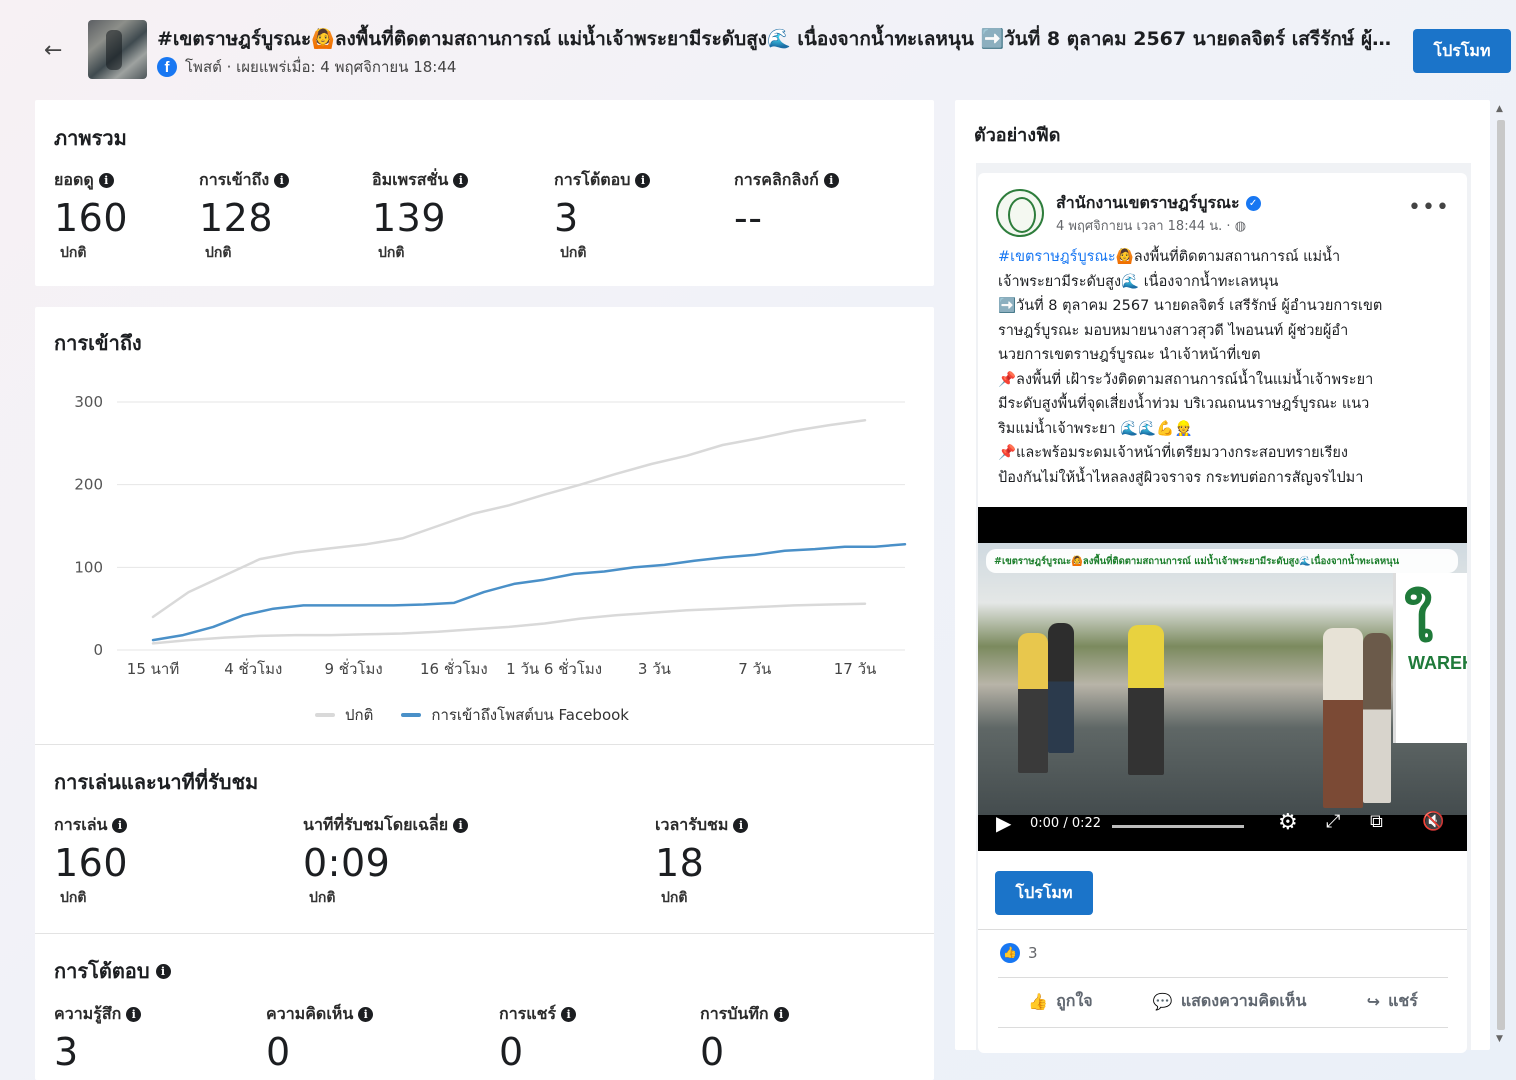 This screenshot has width=1516, height=1080. I want to click on comment-label: แสดงความคิดเห็น, so click(1243, 1000).